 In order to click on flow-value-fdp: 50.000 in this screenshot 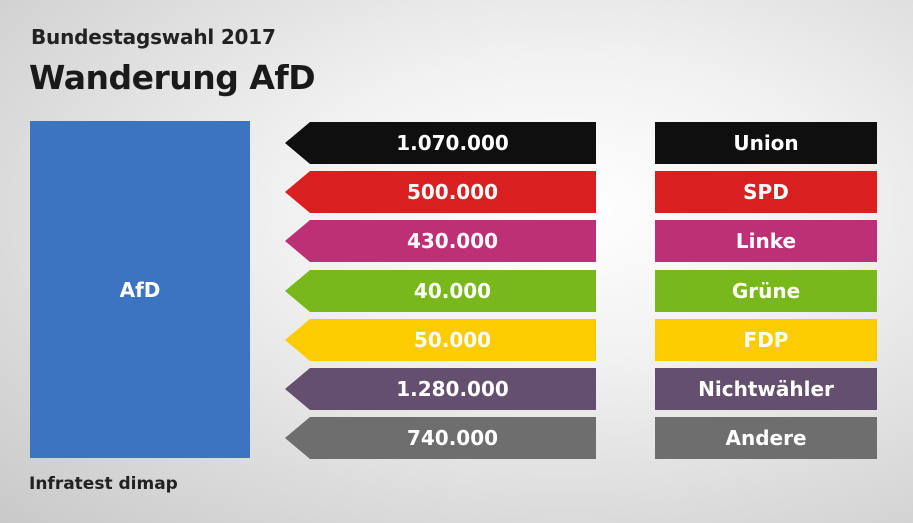, I will do `click(452, 340)`.